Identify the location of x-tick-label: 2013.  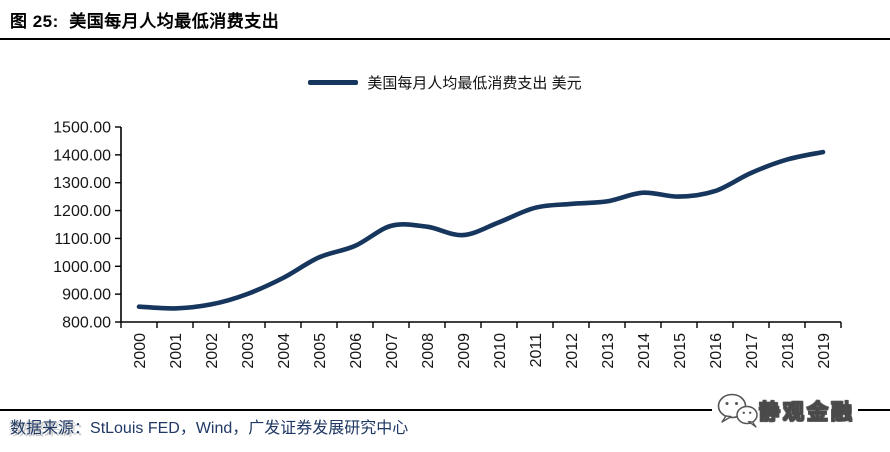
(608, 351).